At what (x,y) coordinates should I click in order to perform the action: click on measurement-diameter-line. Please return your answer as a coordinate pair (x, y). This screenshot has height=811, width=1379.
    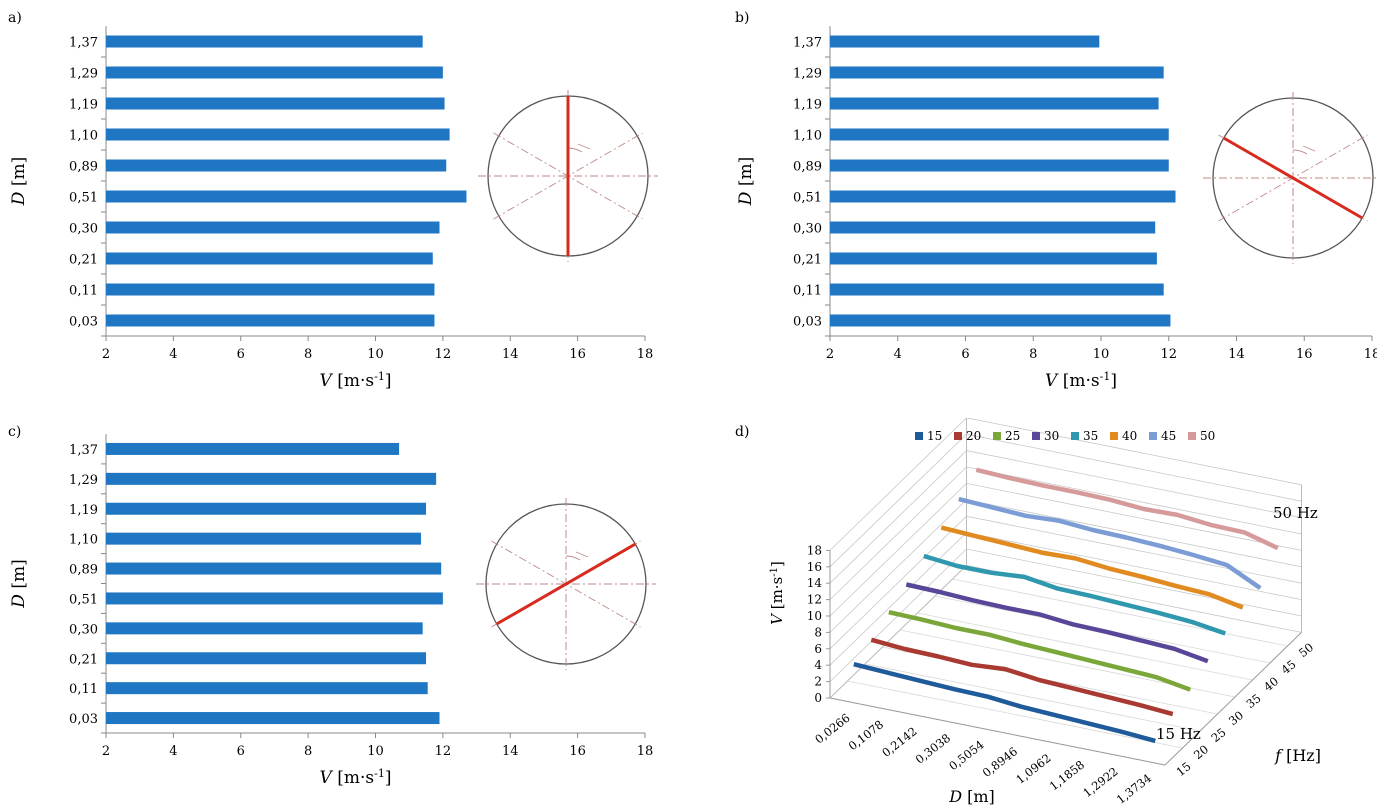
    Looking at the image, I should click on (566, 584).